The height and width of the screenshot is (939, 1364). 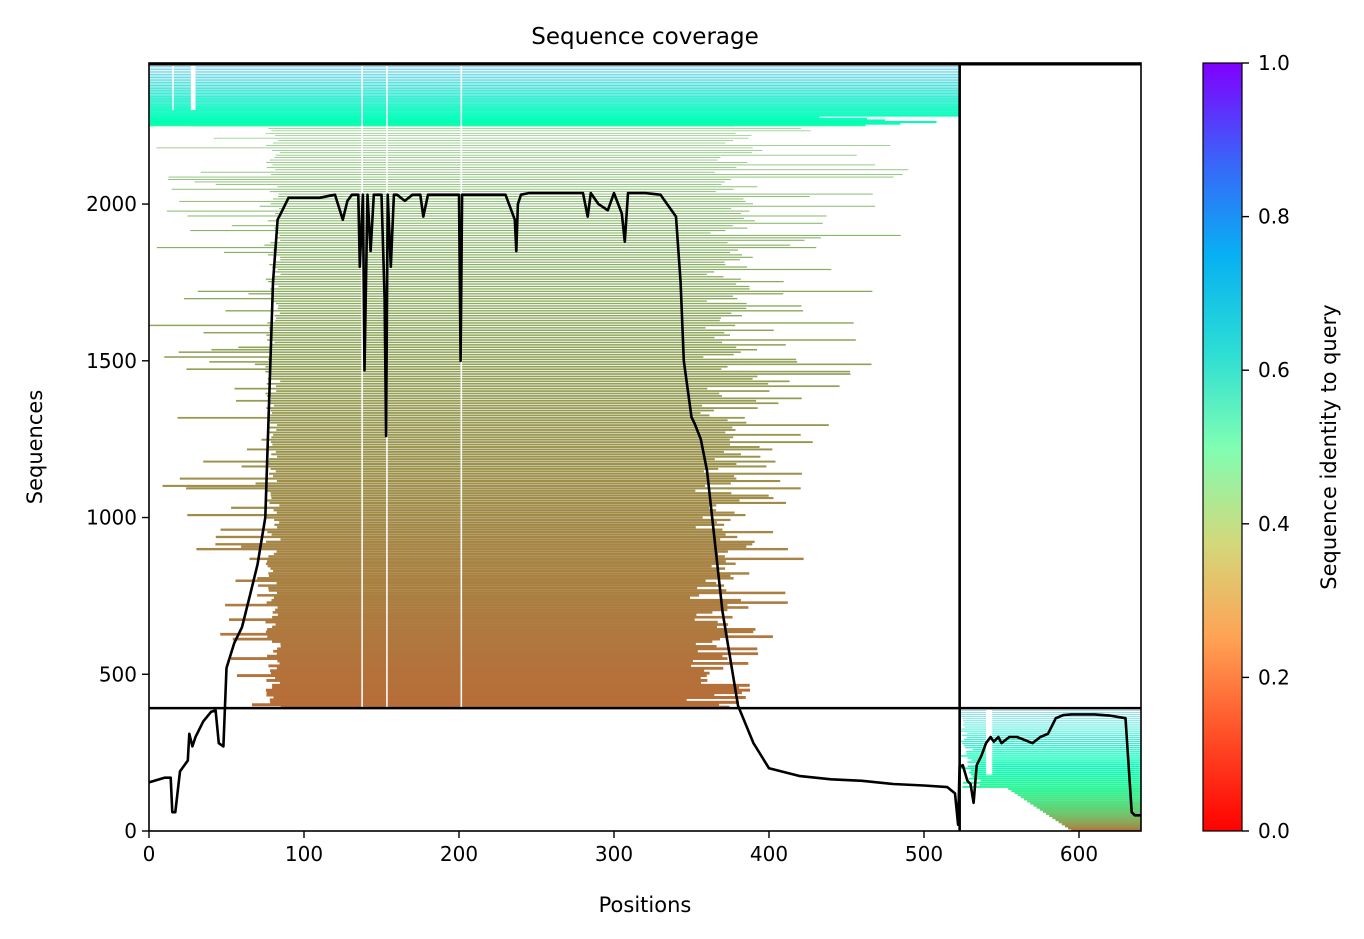 I want to click on y-axis-ticks: 0 500 1000 1500 2000, so click(x=117, y=517).